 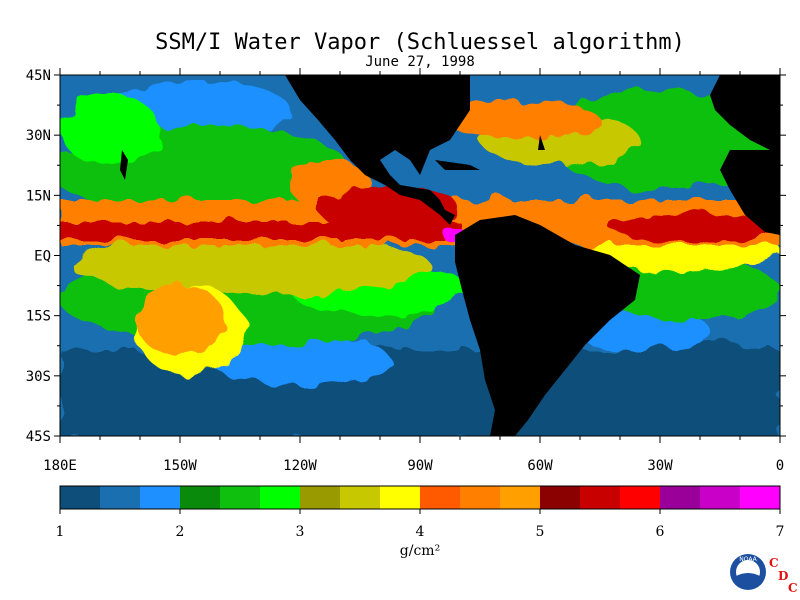 I want to click on lat-label: 45N, so click(x=38, y=76).